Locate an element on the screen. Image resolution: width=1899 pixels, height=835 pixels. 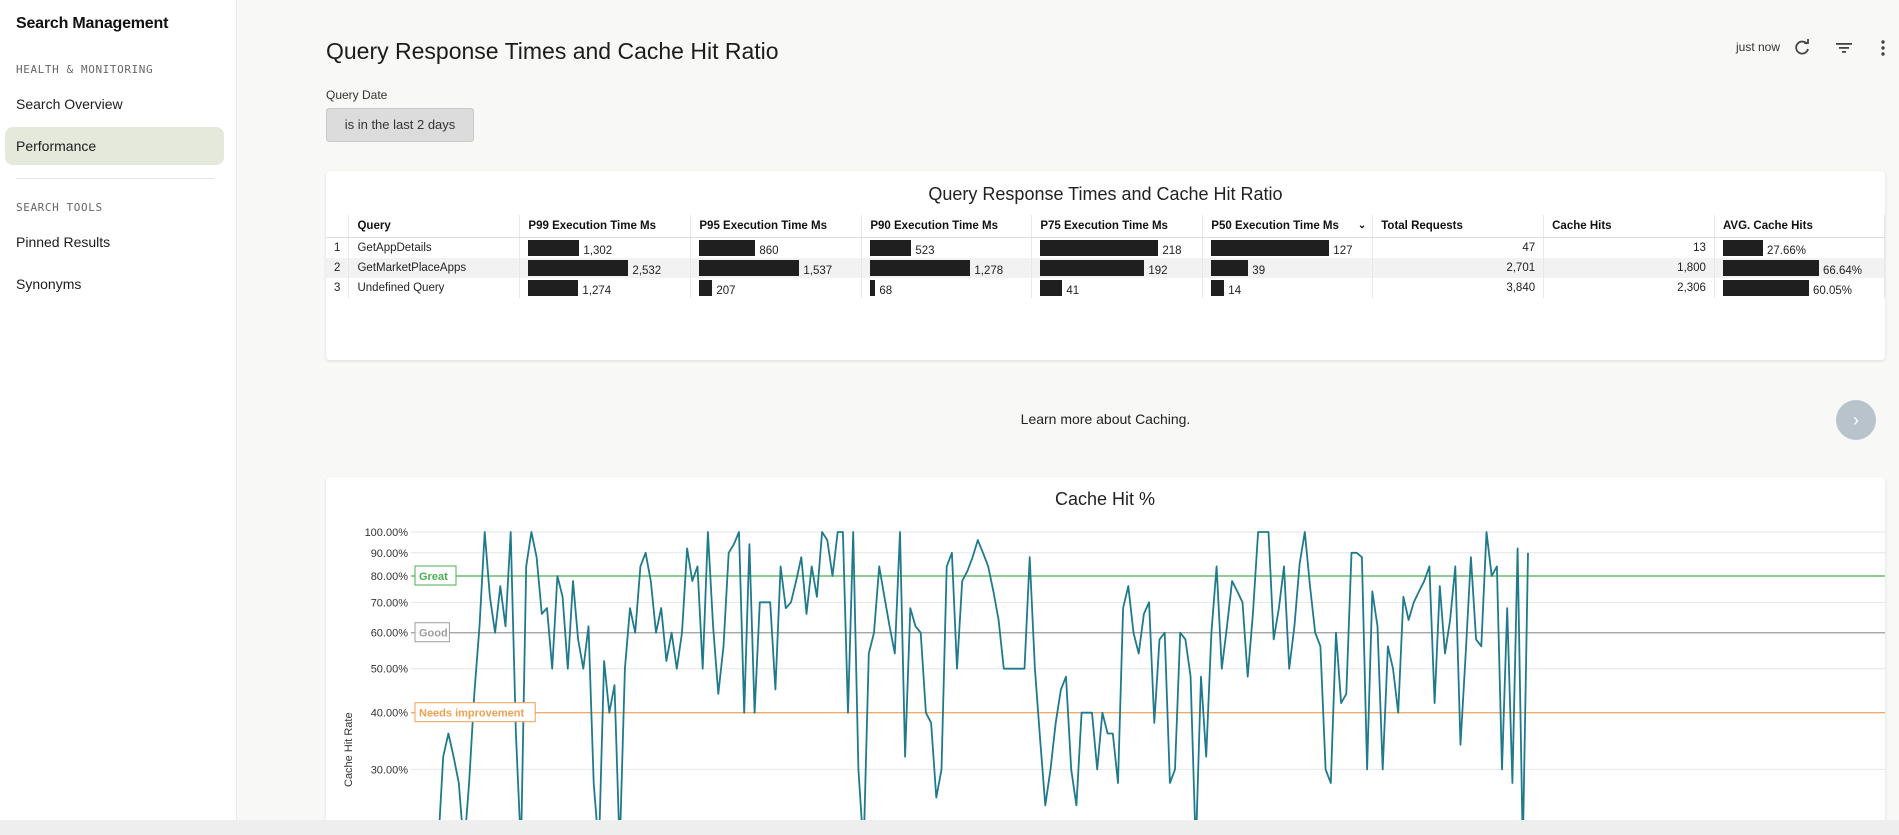
cell-p99: 2,532 is located at coordinates (605, 268).